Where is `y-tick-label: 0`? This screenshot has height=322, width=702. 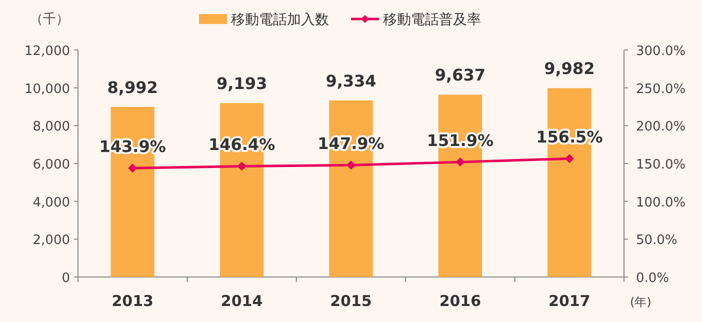 y-tick-label: 0 is located at coordinates (66, 278).